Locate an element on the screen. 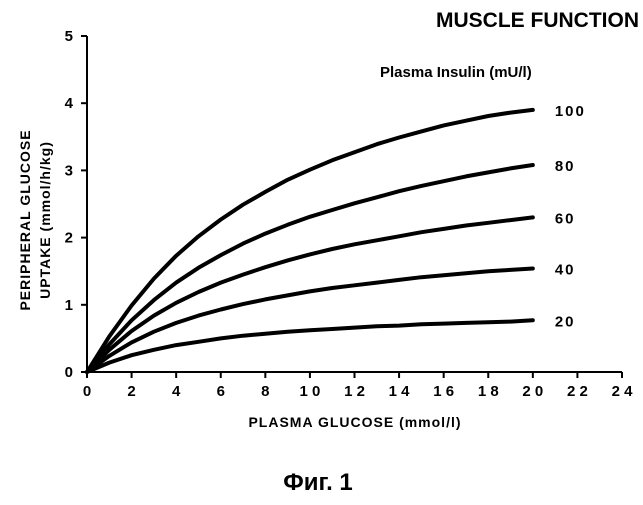 This screenshot has height=505, width=643. y-tick-label: 0 is located at coordinates (69, 372).